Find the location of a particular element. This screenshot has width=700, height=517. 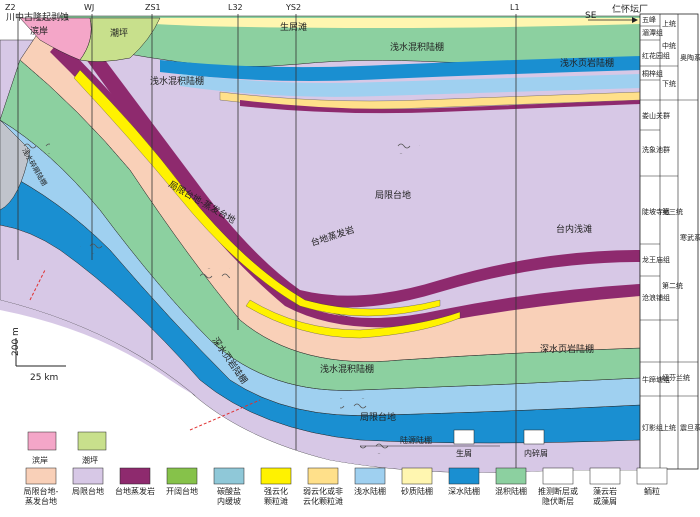

legend-label-tidal: 潮坪 is located at coordinates (90, 460).